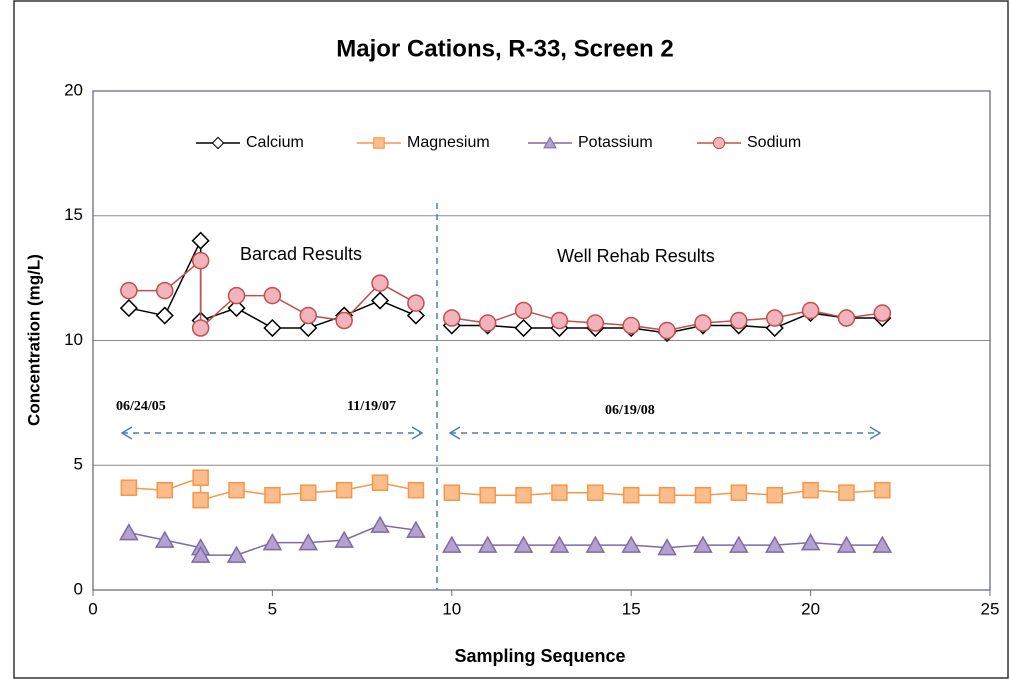  Describe the element at coordinates (371, 406) in the screenshot. I see `annotation: 11/19/07` at that location.